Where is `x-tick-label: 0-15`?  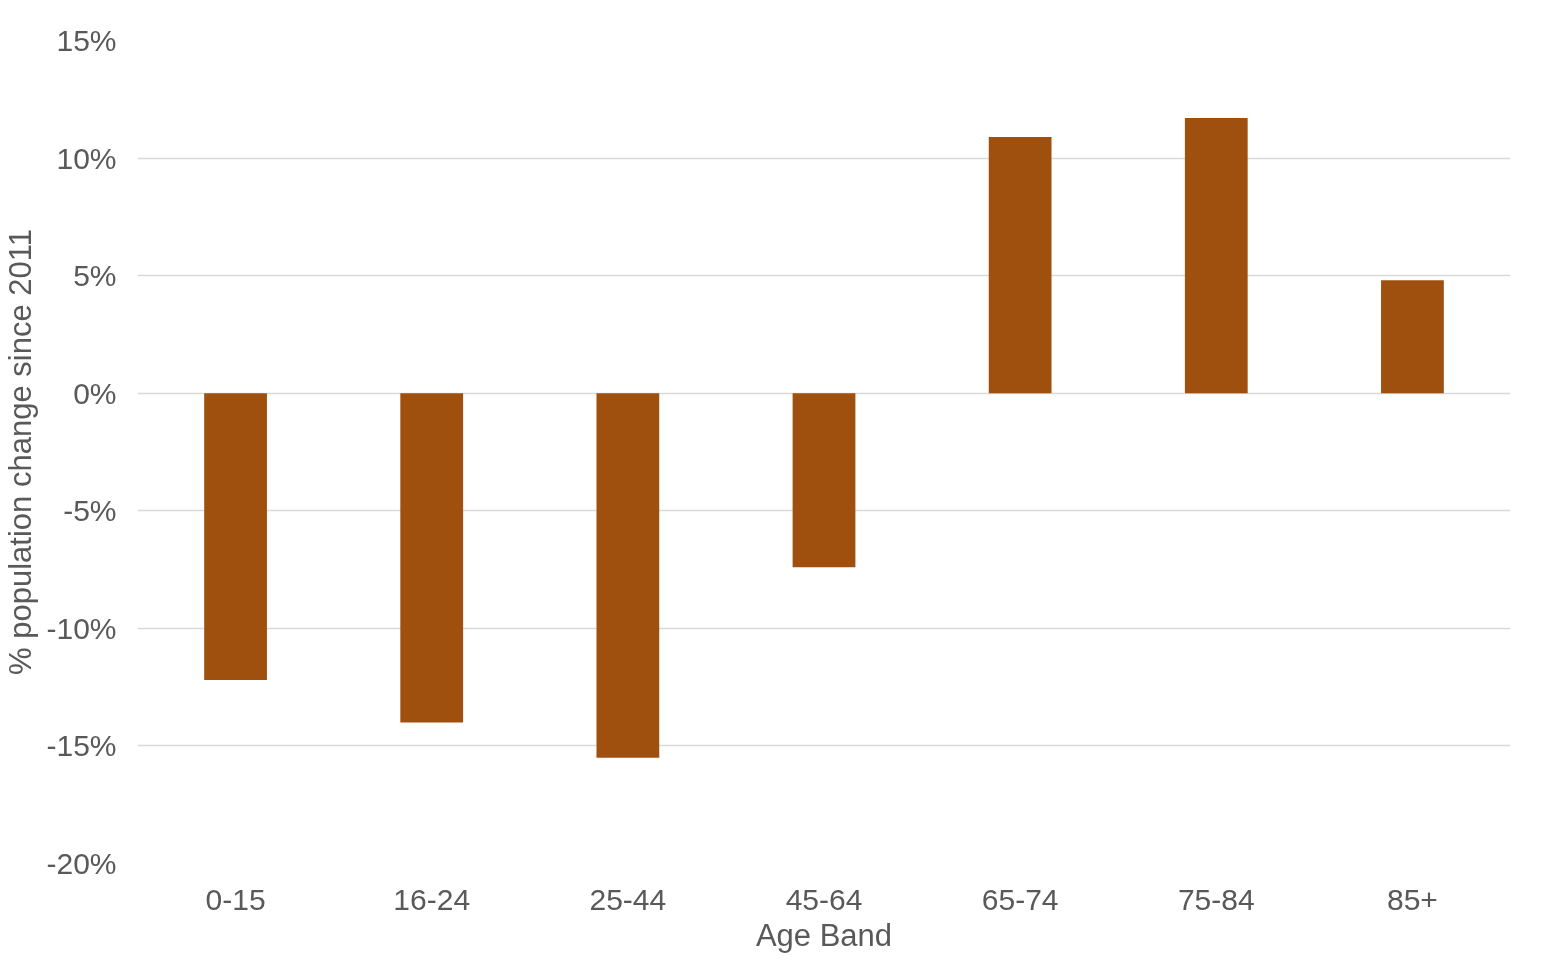
x-tick-label: 0-15 is located at coordinates (235, 899).